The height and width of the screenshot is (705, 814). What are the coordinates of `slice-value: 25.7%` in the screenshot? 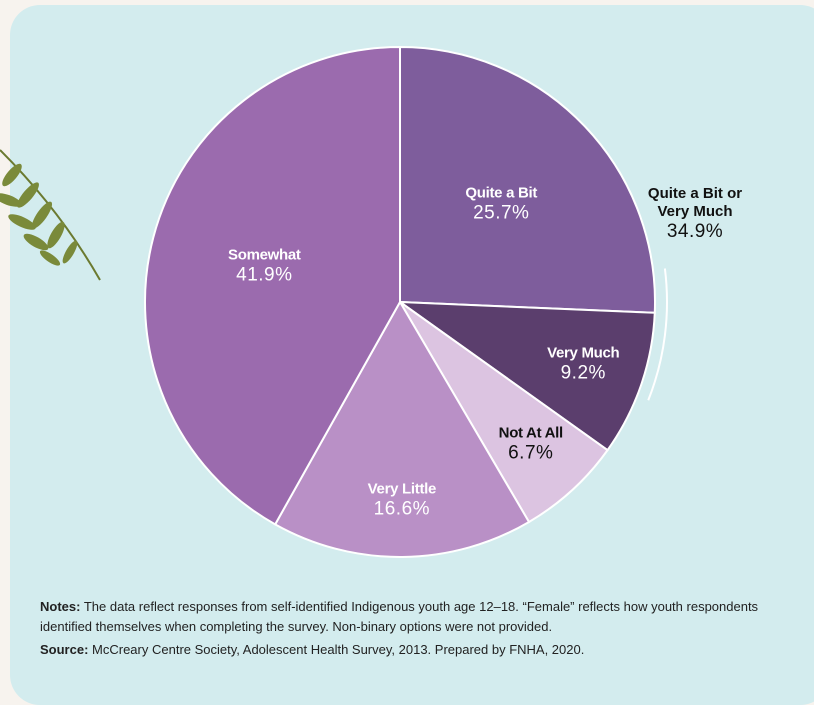 It's located at (501, 213).